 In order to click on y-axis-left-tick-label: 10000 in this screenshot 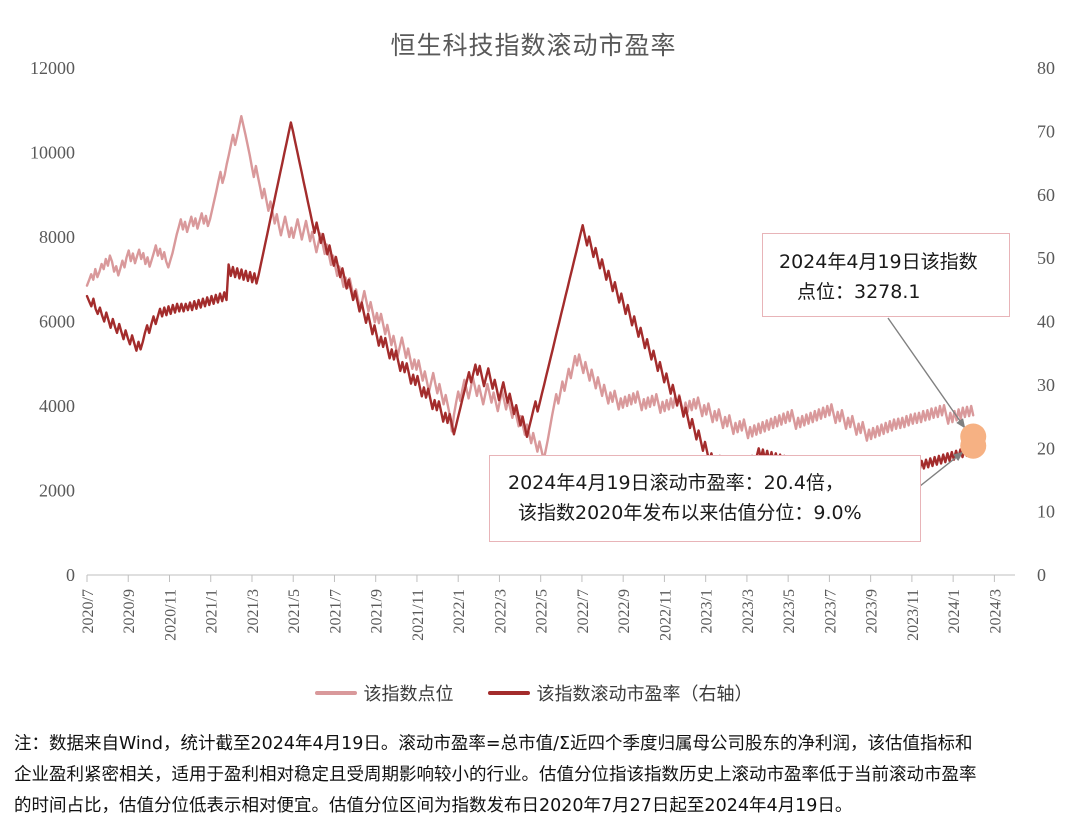, I will do `click(52, 153)`.